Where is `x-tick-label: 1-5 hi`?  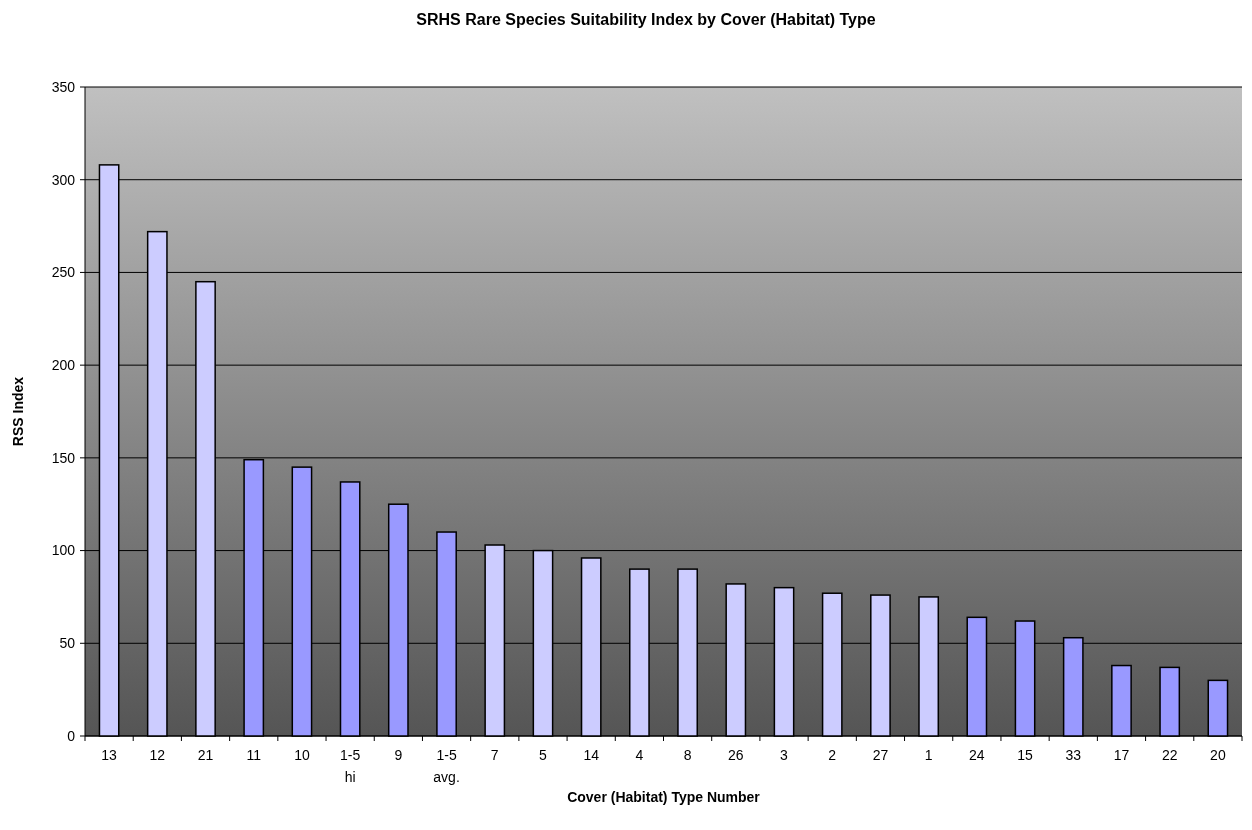 x-tick-label: 1-5 hi is located at coordinates (350, 766).